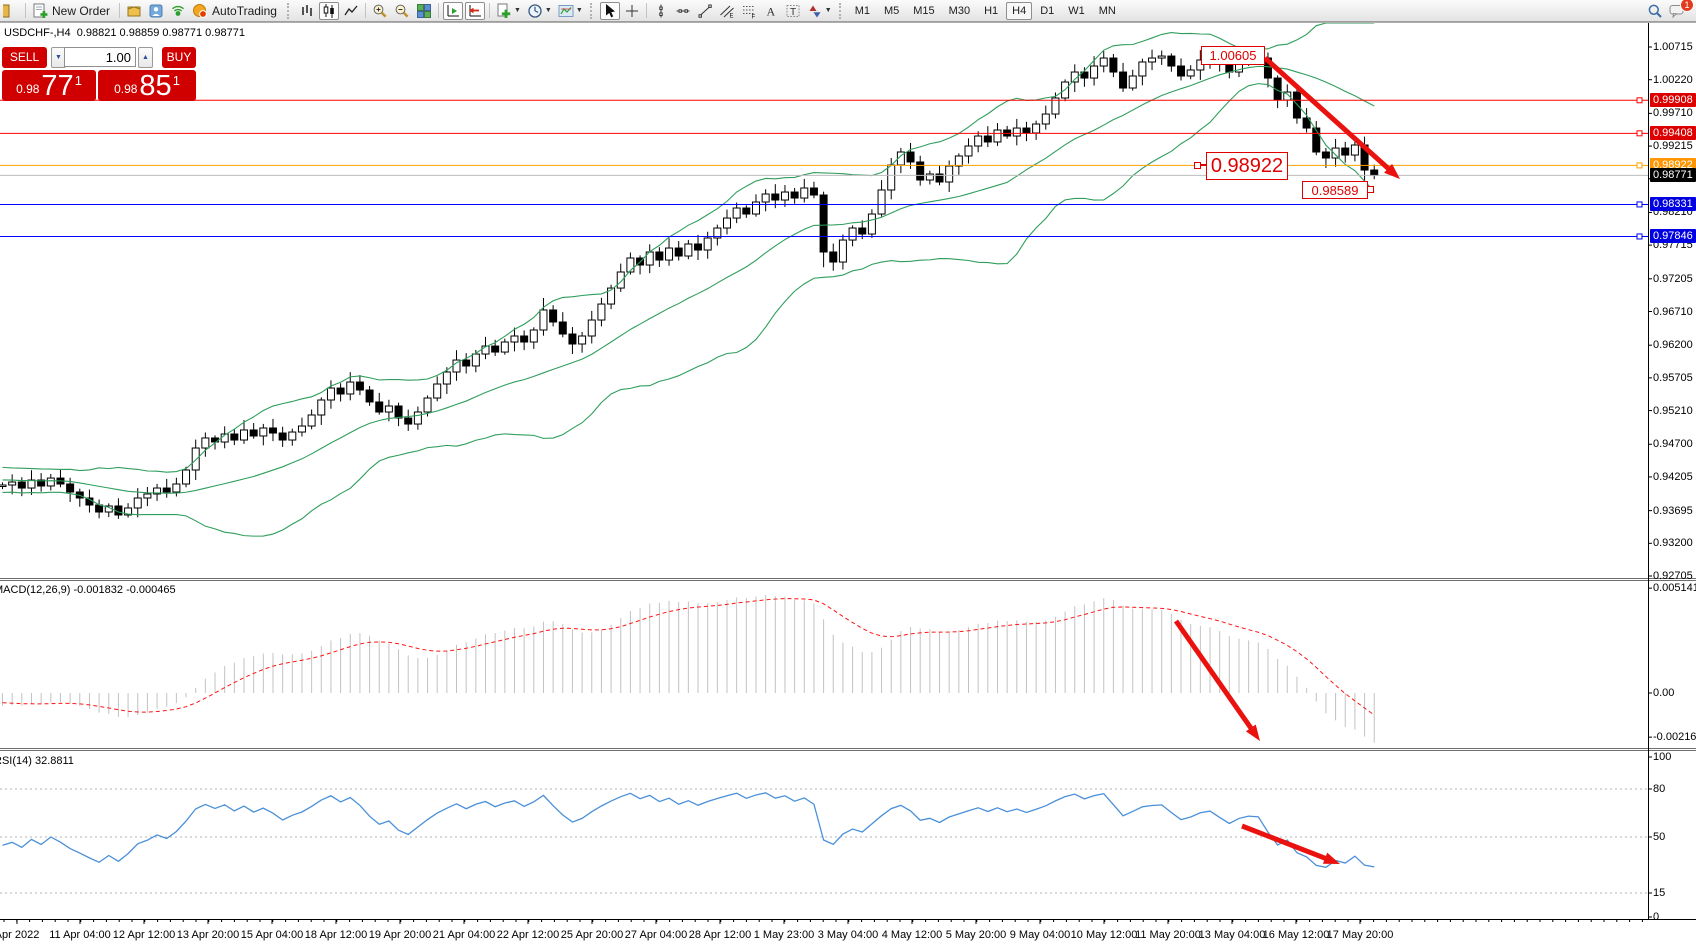 Image resolution: width=1696 pixels, height=945 pixels. Describe the element at coordinates (1019, 10) in the screenshot. I see `timeframe-button-h4: H4` at that location.